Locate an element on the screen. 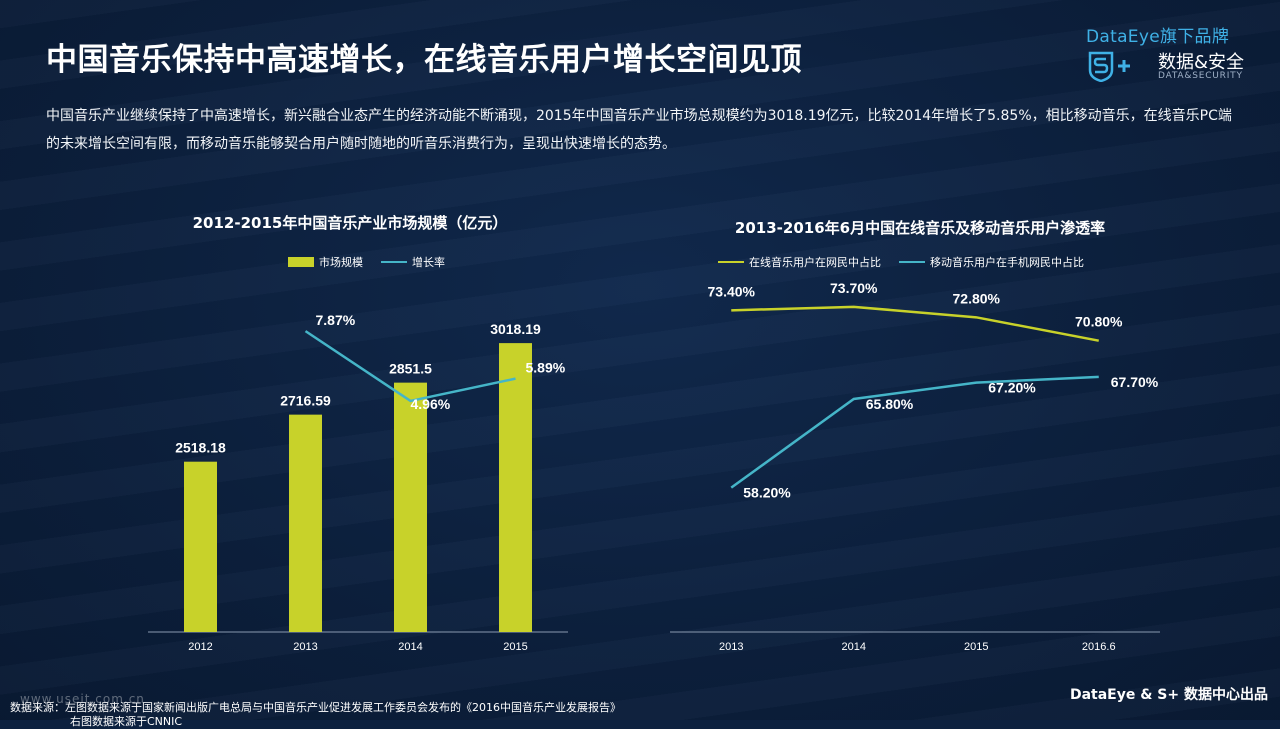 The image size is (1280, 729). logo-tagline: DataEye旗下品牌 is located at coordinates (1158, 37).